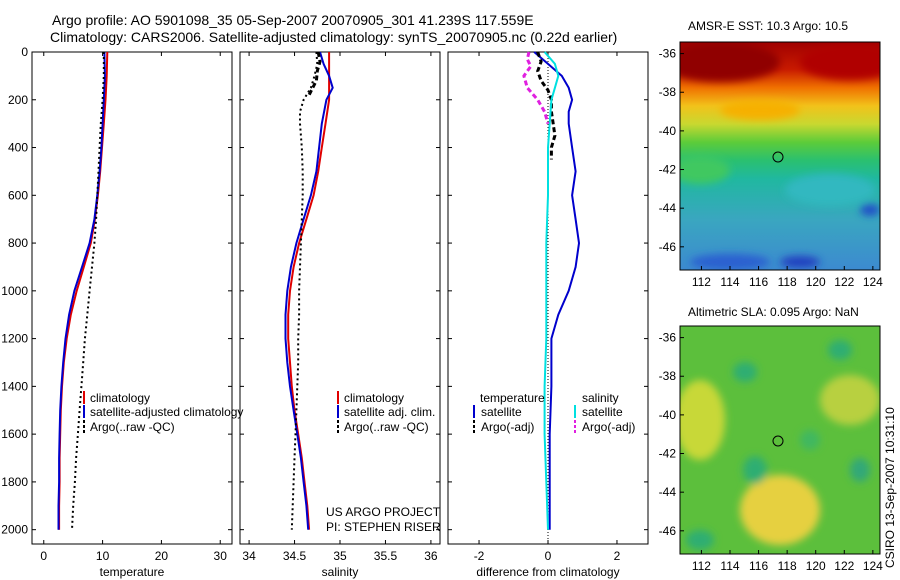 This screenshot has width=900, height=580. I want to click on y-tick-label: 200, so click(18, 100).